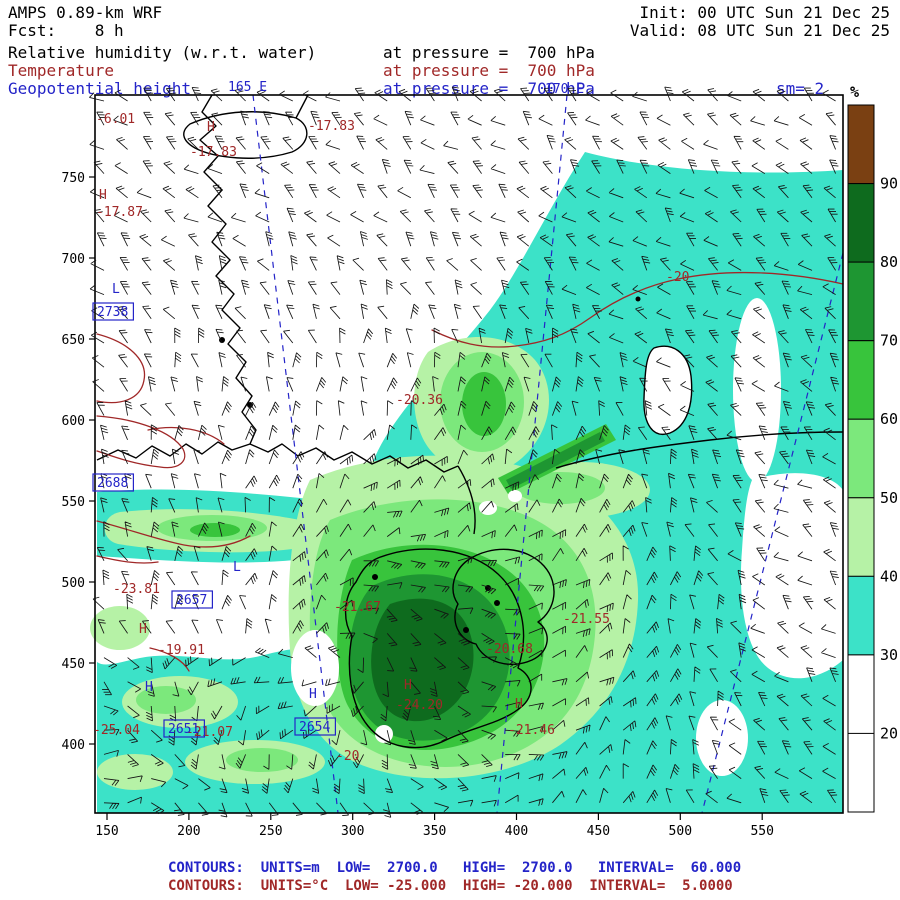 The height and width of the screenshot is (900, 900). I want to click on terrain-contour-north-tail, so click(302, 106).